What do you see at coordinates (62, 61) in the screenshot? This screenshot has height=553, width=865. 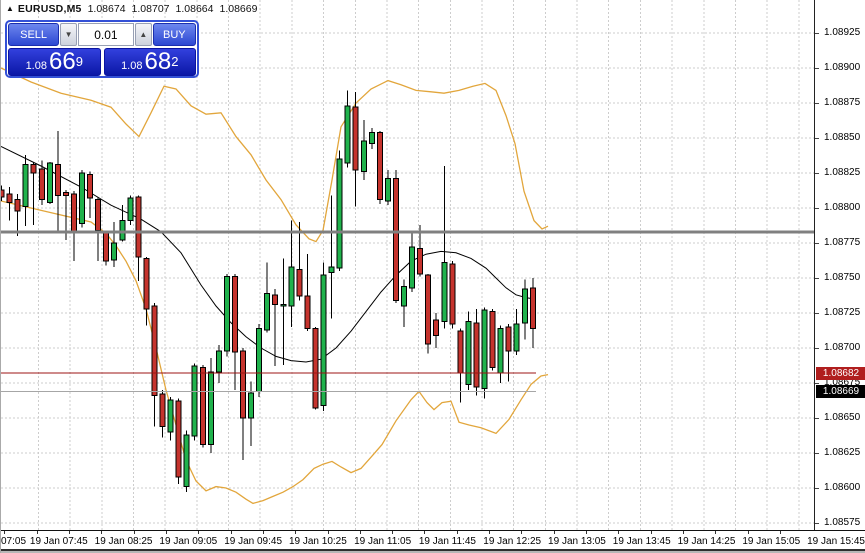 I see `sell-price-pips: 66` at bounding box center [62, 61].